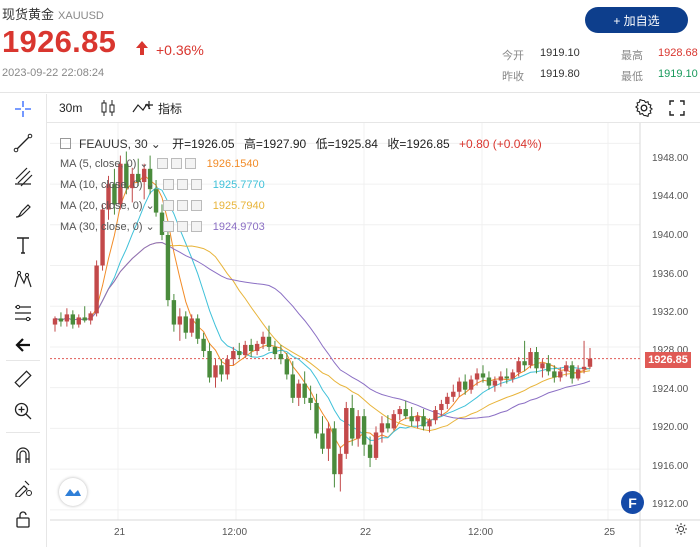 The width and height of the screenshot is (700, 547). I want to click on legend-symbol: FEAUUS, 30, so click(113, 144).